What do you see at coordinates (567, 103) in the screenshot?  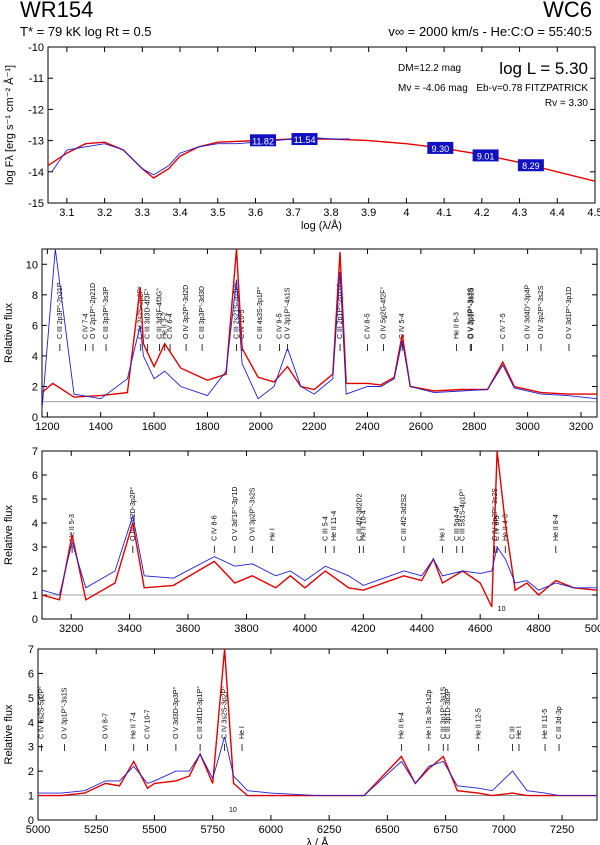 I see `rv-label: Rv = 3.30` at bounding box center [567, 103].